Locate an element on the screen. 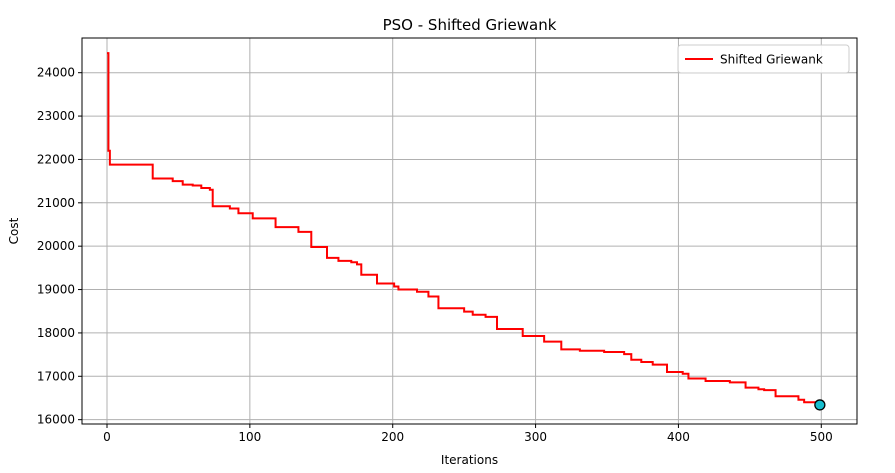  final-point-marker is located at coordinates (820, 405).